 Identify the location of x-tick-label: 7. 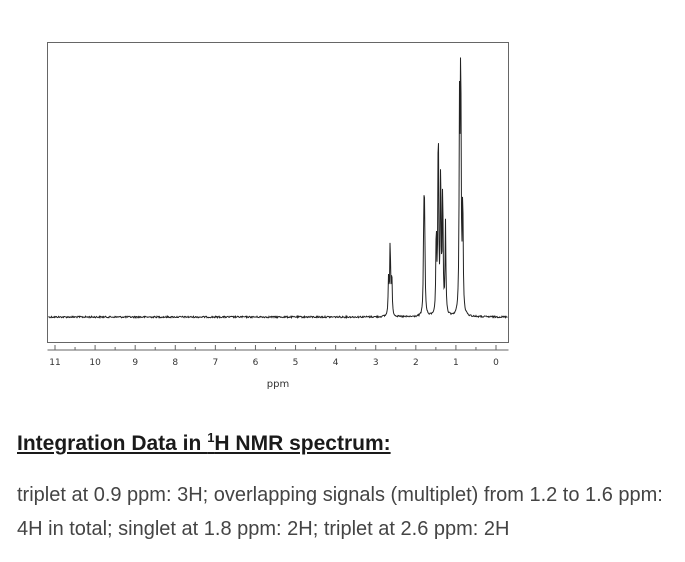
(215, 363).